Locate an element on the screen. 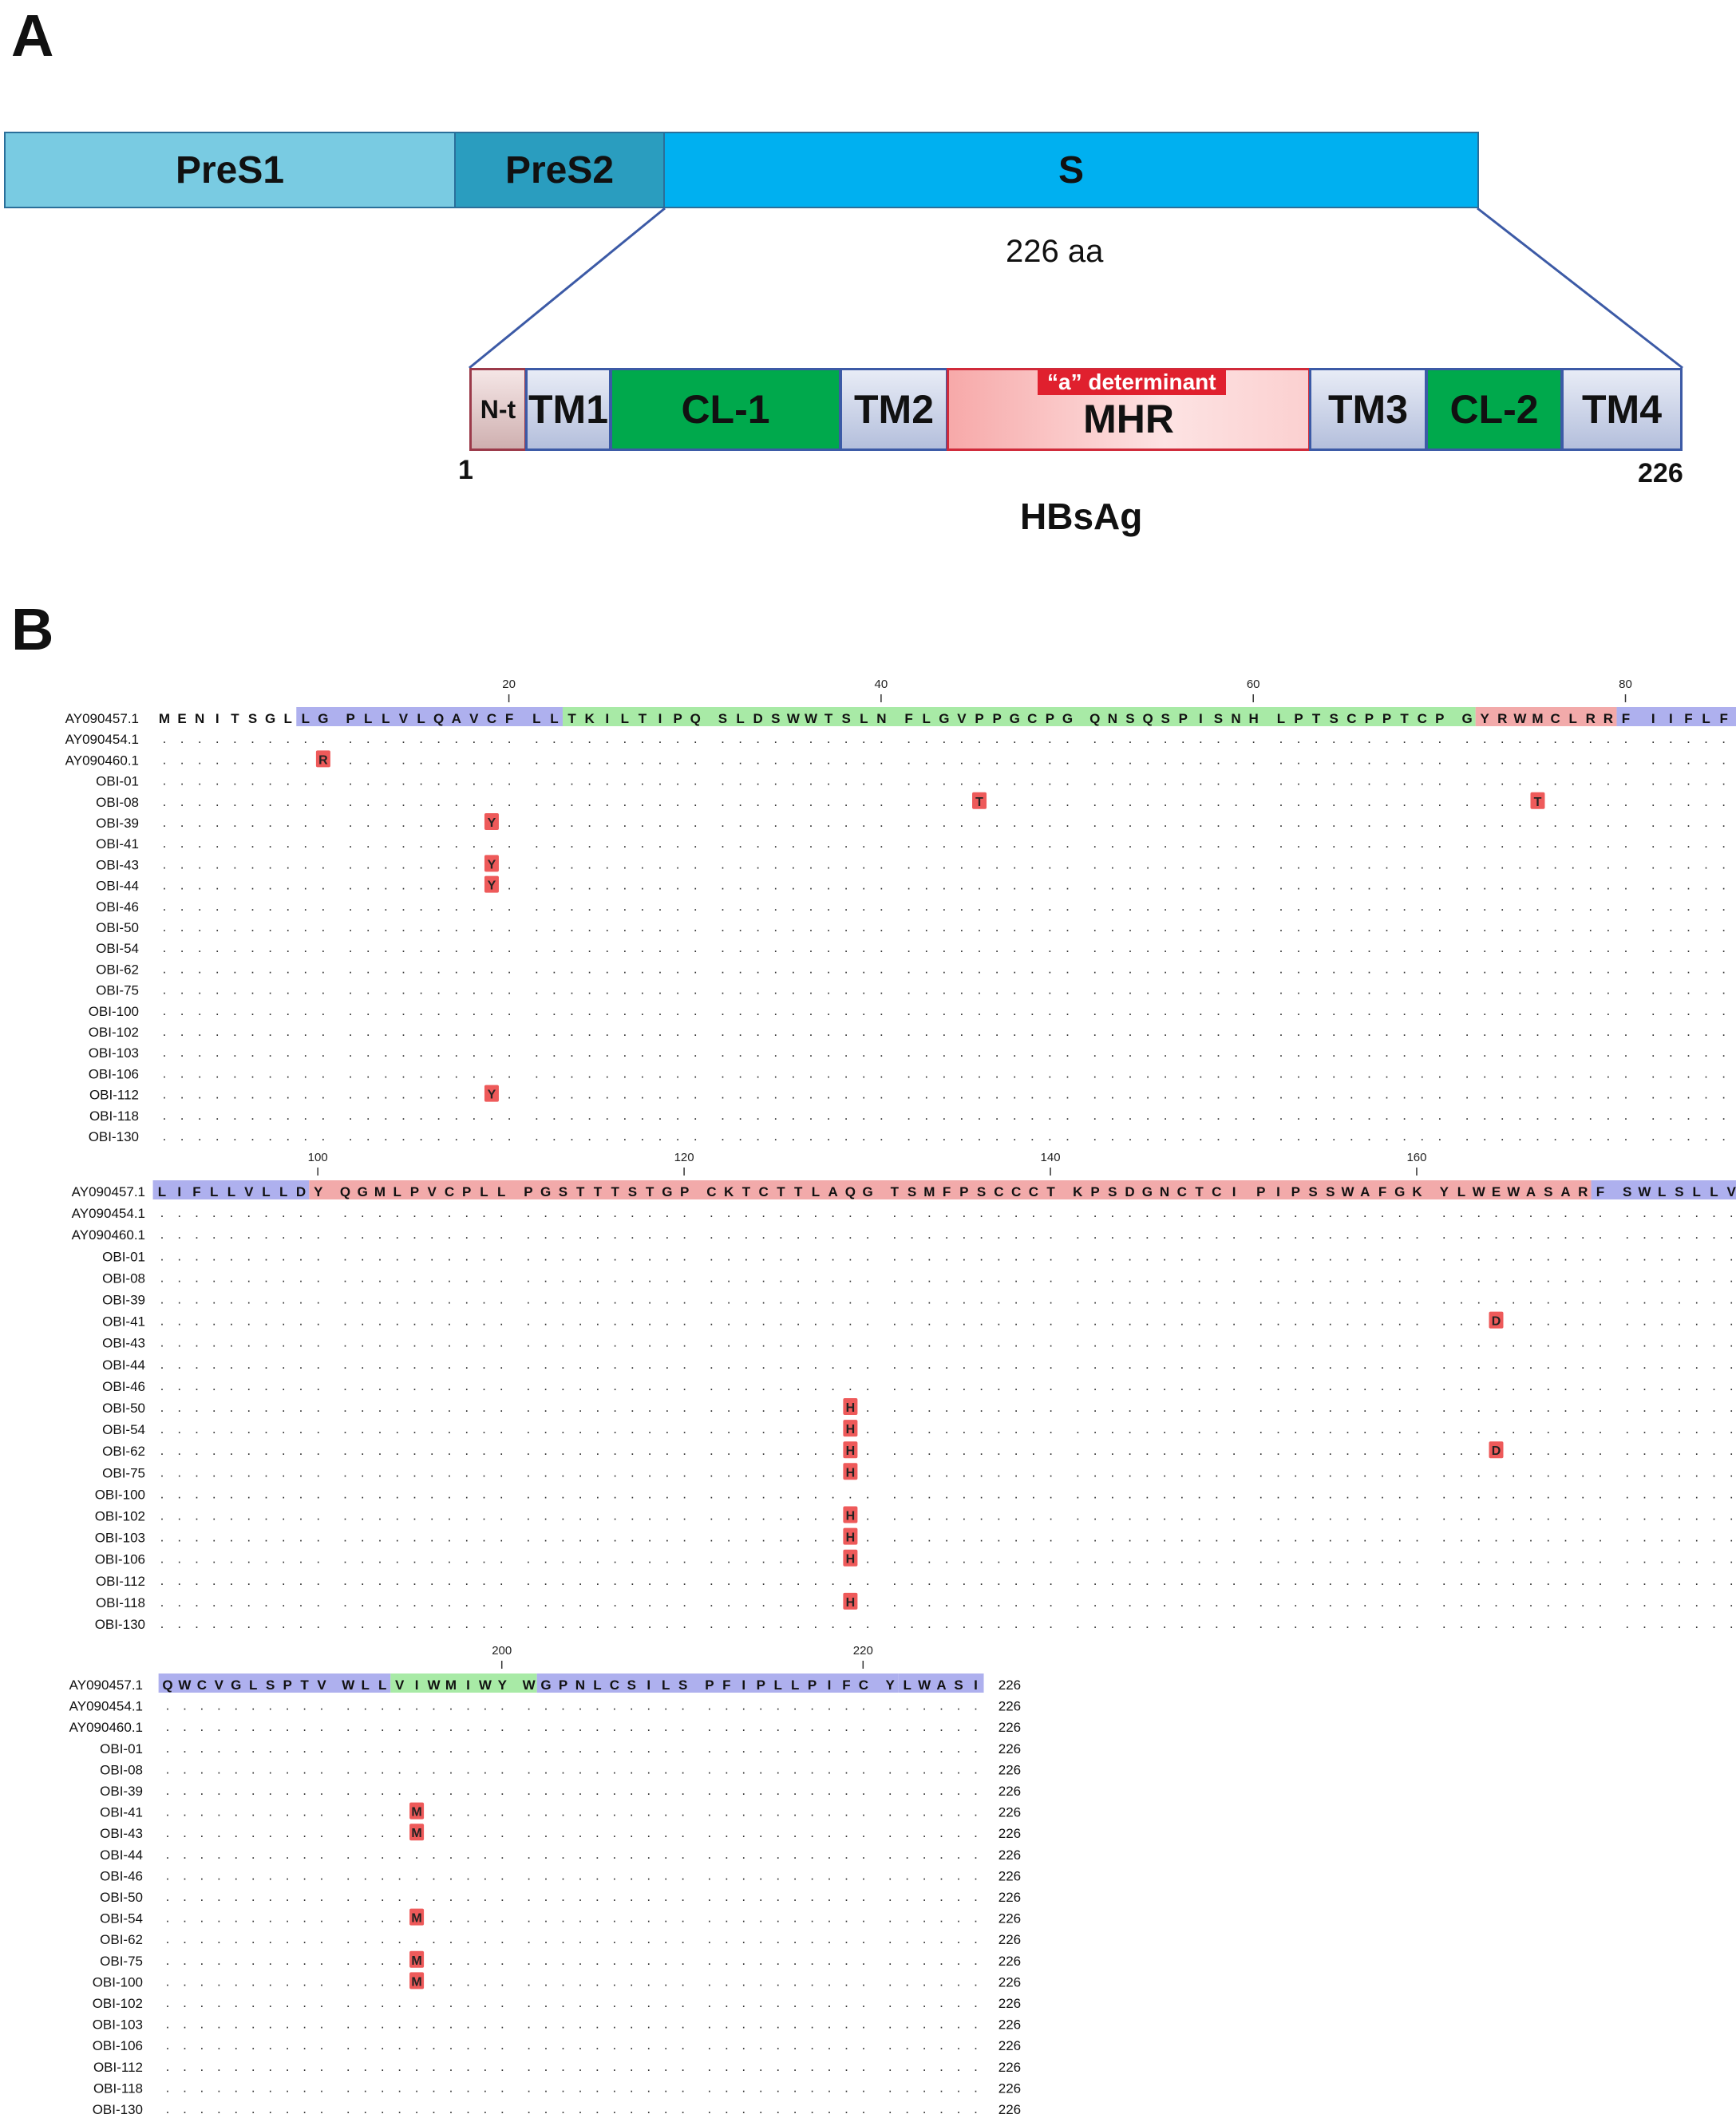 The height and width of the screenshot is (2118, 1736). mutation-highlight is located at coordinates (850, 1536).